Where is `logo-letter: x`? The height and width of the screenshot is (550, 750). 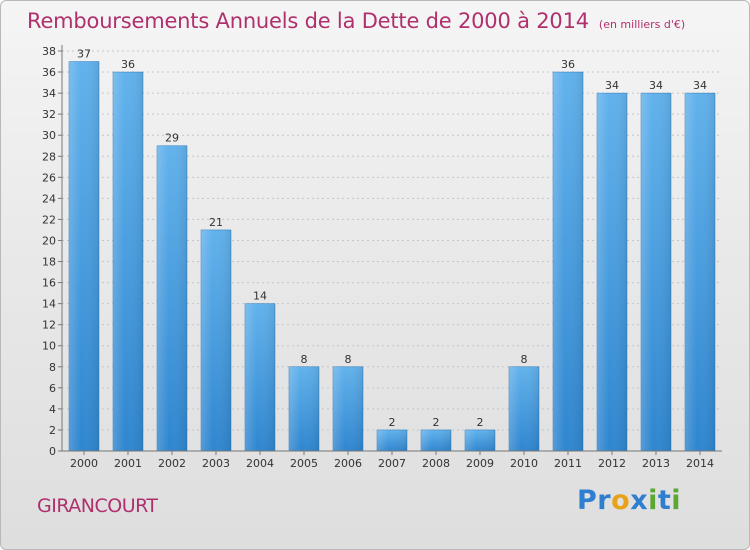 logo-letter: x is located at coordinates (639, 500).